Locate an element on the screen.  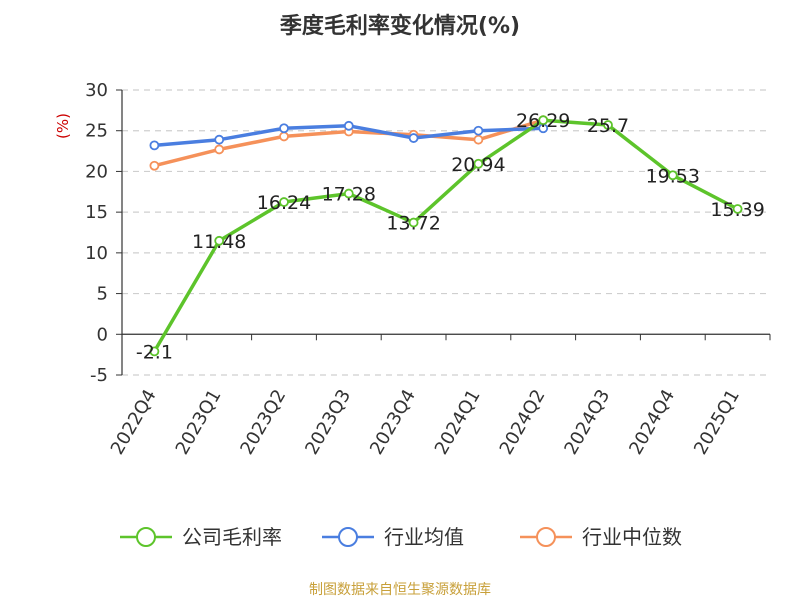
x-tick-label: 2023Q4 is located at coordinates (393, 422).